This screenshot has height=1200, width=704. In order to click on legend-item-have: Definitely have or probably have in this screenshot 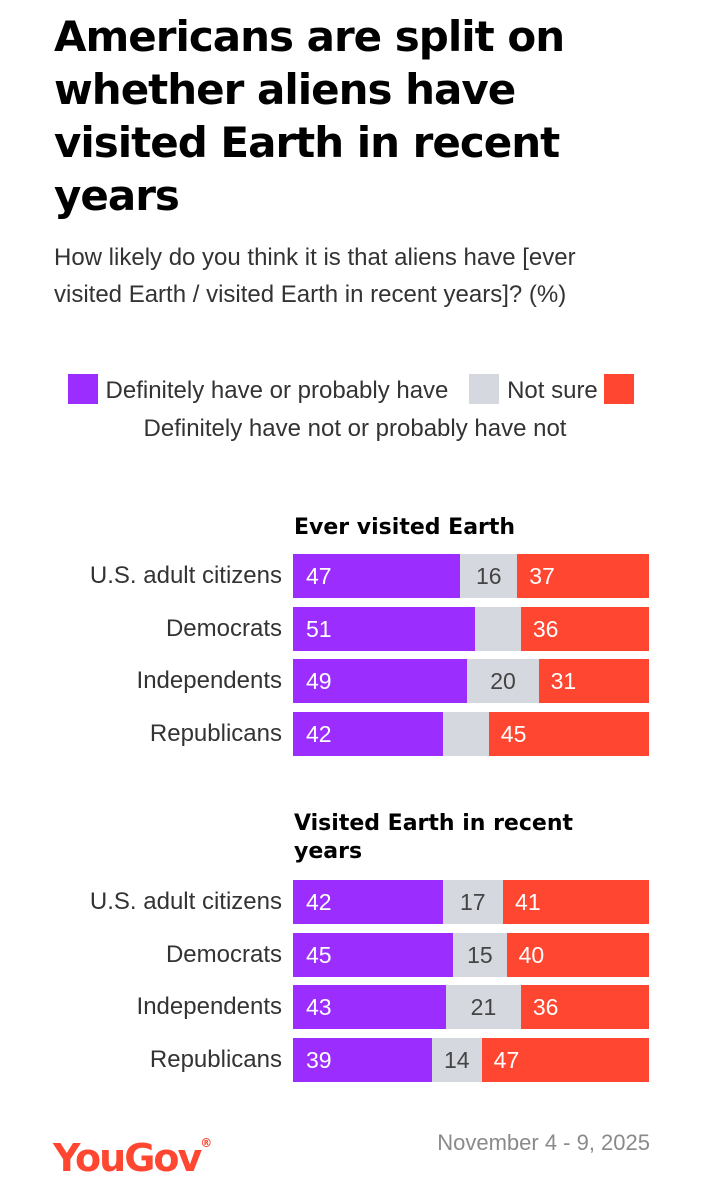, I will do `click(258, 389)`.